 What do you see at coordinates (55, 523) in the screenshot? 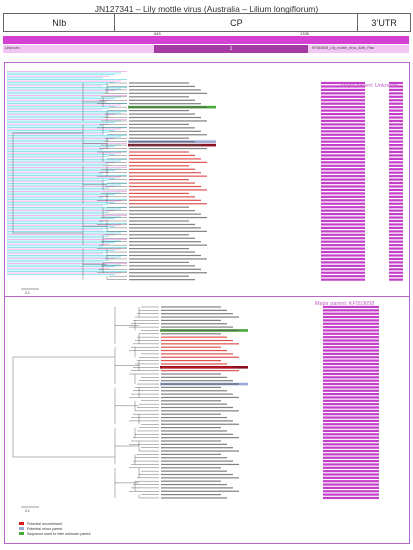
I see `legend-item: Potential recombinant` at bounding box center [55, 523].